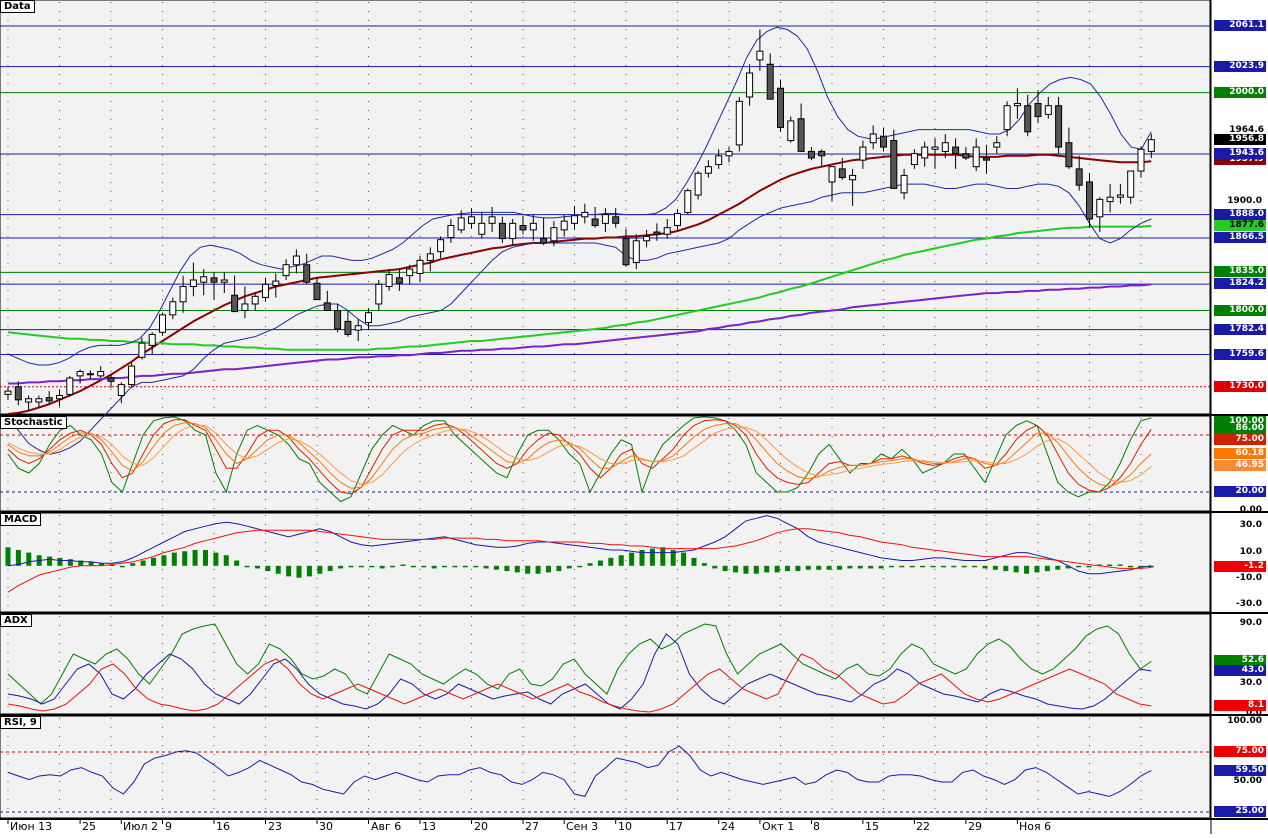  I want to click on date-axis-label: 10, so click(625, 826).